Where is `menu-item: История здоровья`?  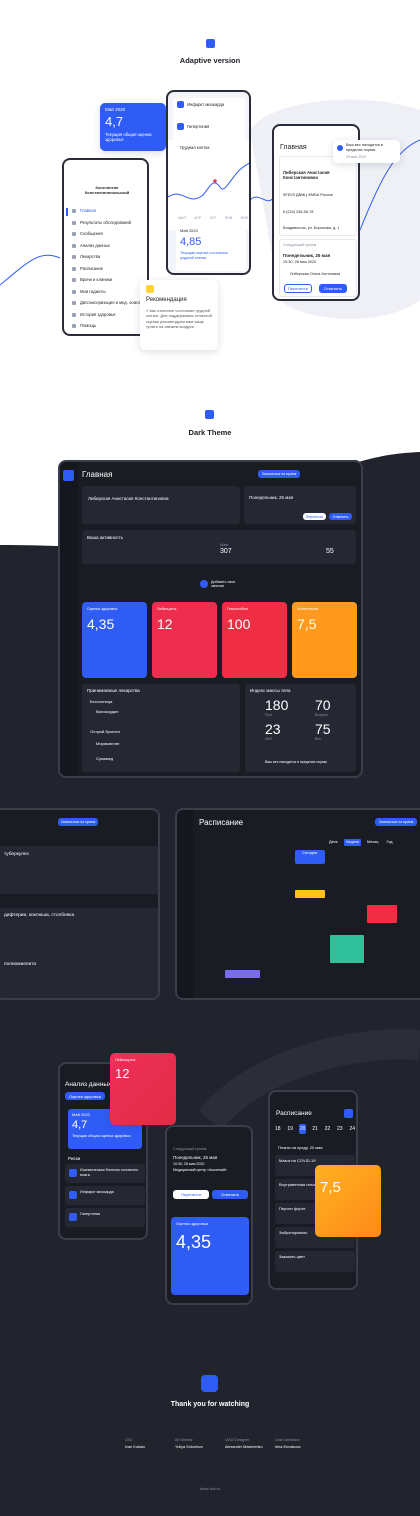
menu-item: История здоровья is located at coordinates (98, 314).